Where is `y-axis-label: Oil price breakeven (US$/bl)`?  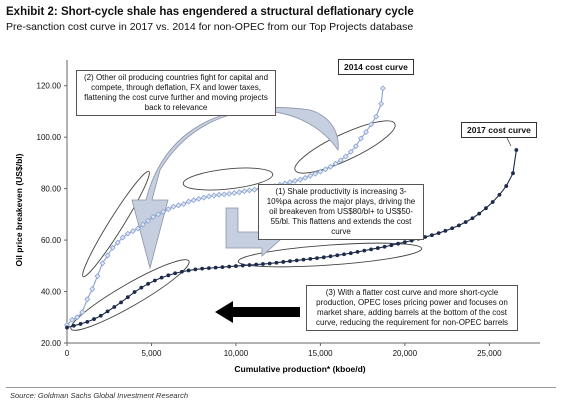 y-axis-label: Oil price breakeven (US$/bl) is located at coordinates (19, 209).